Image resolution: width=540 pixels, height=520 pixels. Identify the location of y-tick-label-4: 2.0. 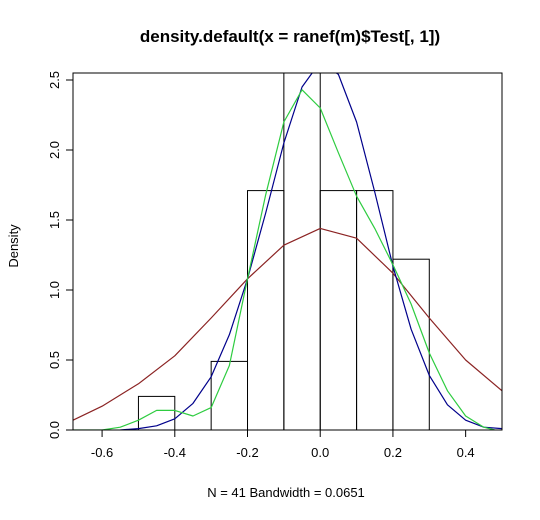
(54, 150).